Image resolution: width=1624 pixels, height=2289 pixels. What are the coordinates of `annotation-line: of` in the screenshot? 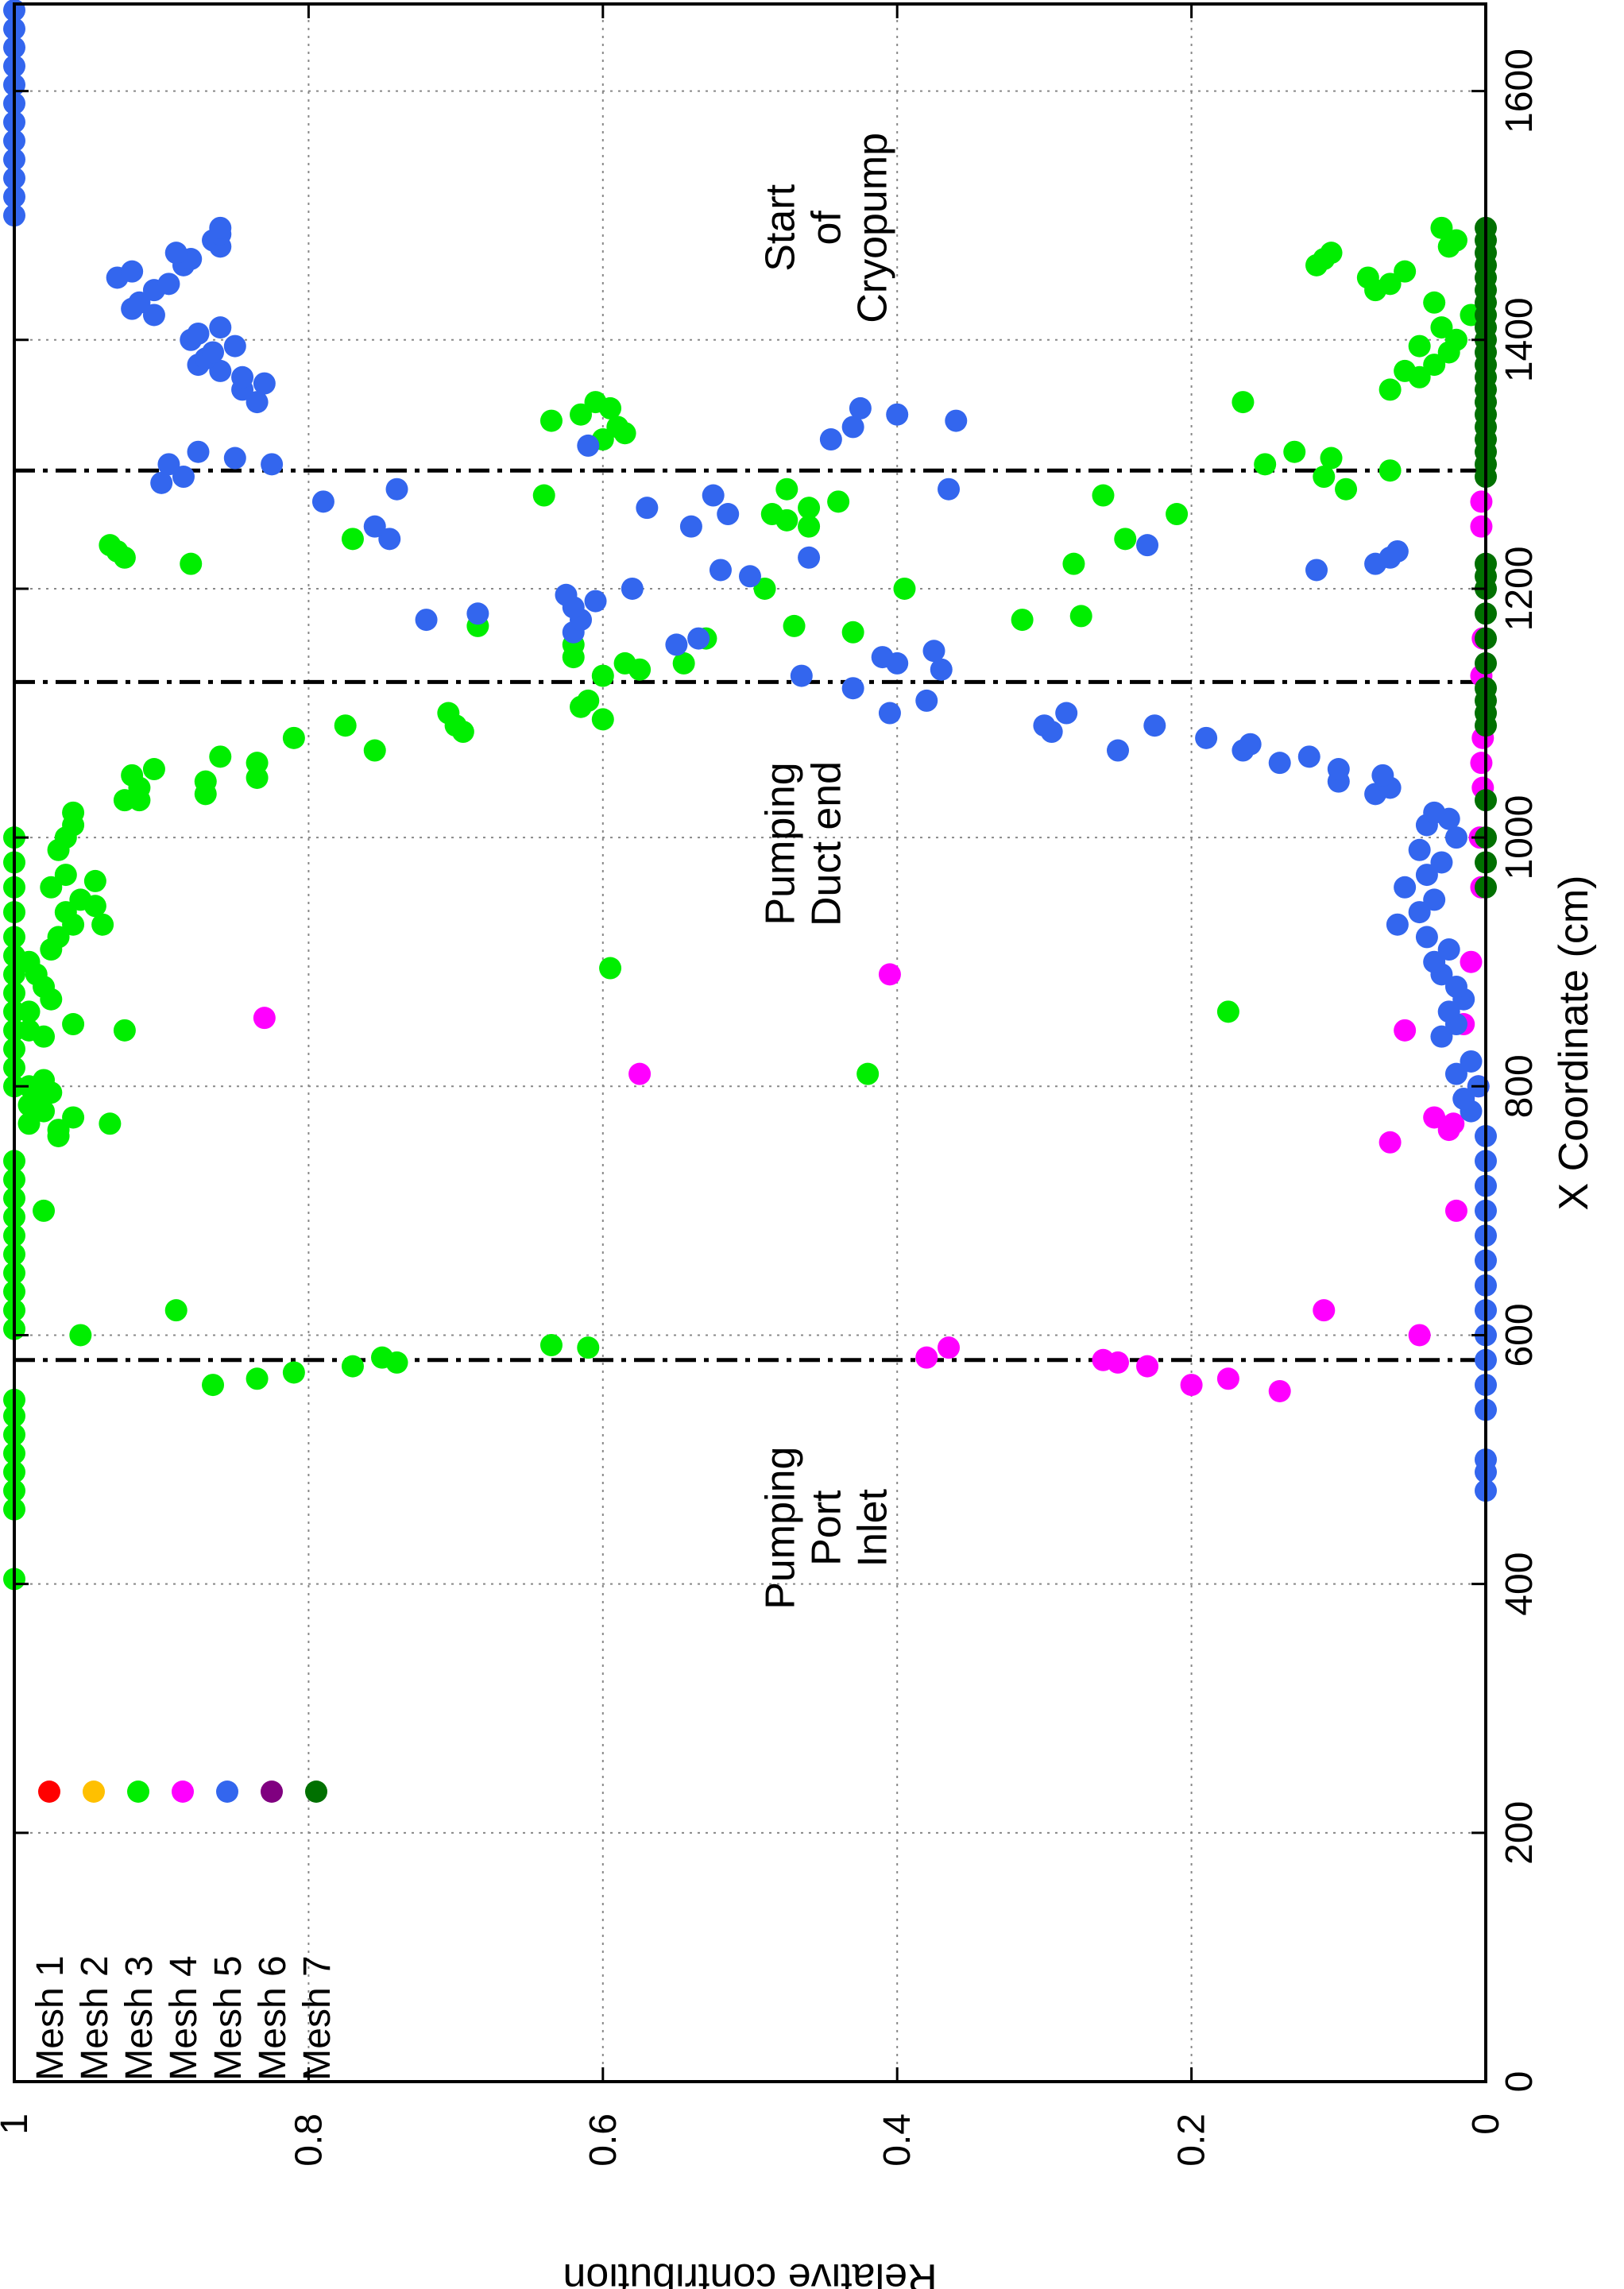 It's located at (827, 228).